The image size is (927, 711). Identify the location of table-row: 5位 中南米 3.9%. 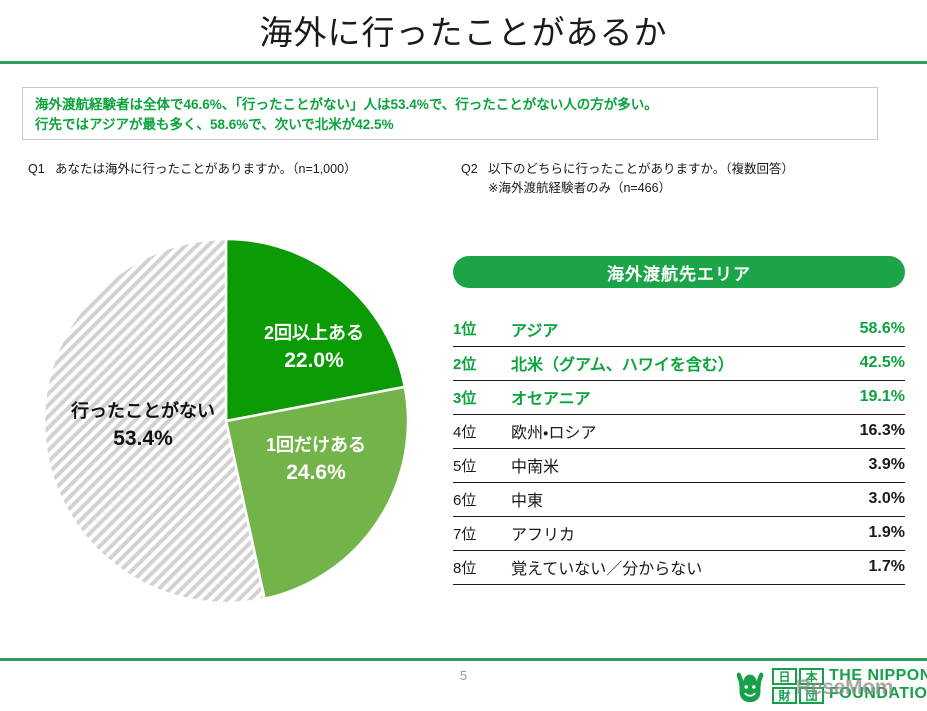
(679, 465).